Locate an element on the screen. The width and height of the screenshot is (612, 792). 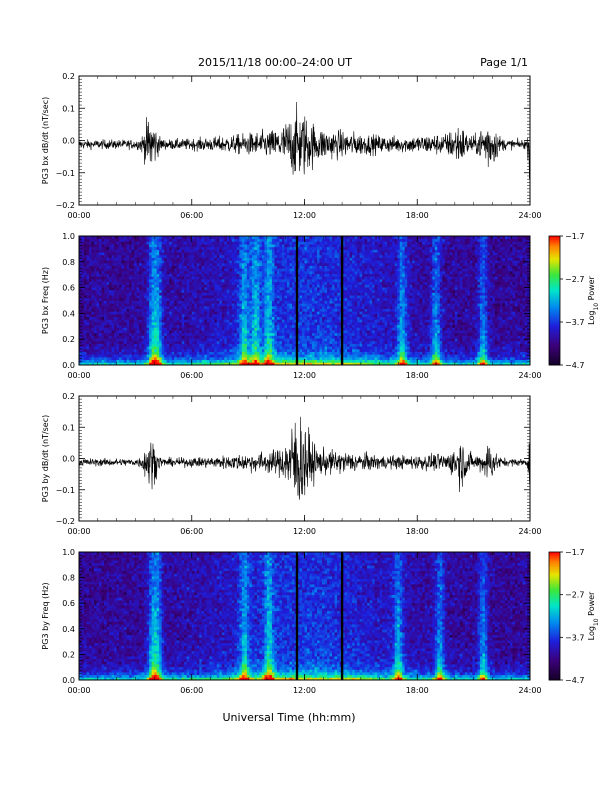
y-axis-title: PG3 bx dB/dt (nT/sec) is located at coordinates (45, 140).